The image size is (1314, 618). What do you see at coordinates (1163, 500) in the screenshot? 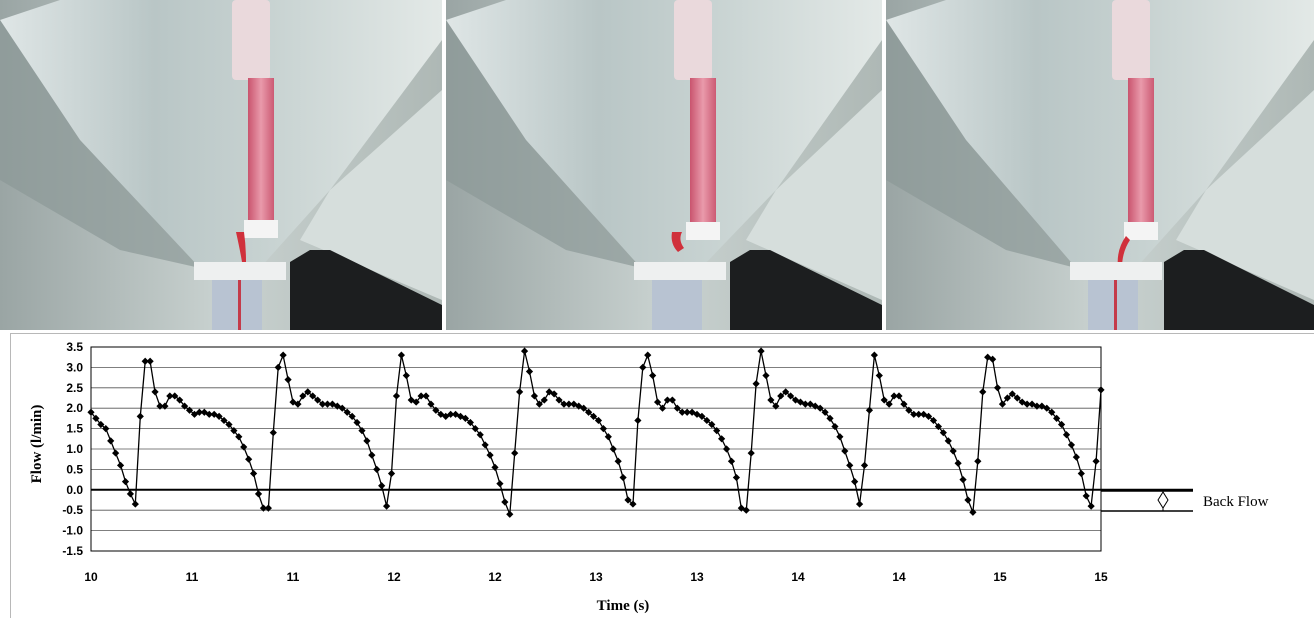
I see `back-flow-arrow-icon` at bounding box center [1163, 500].